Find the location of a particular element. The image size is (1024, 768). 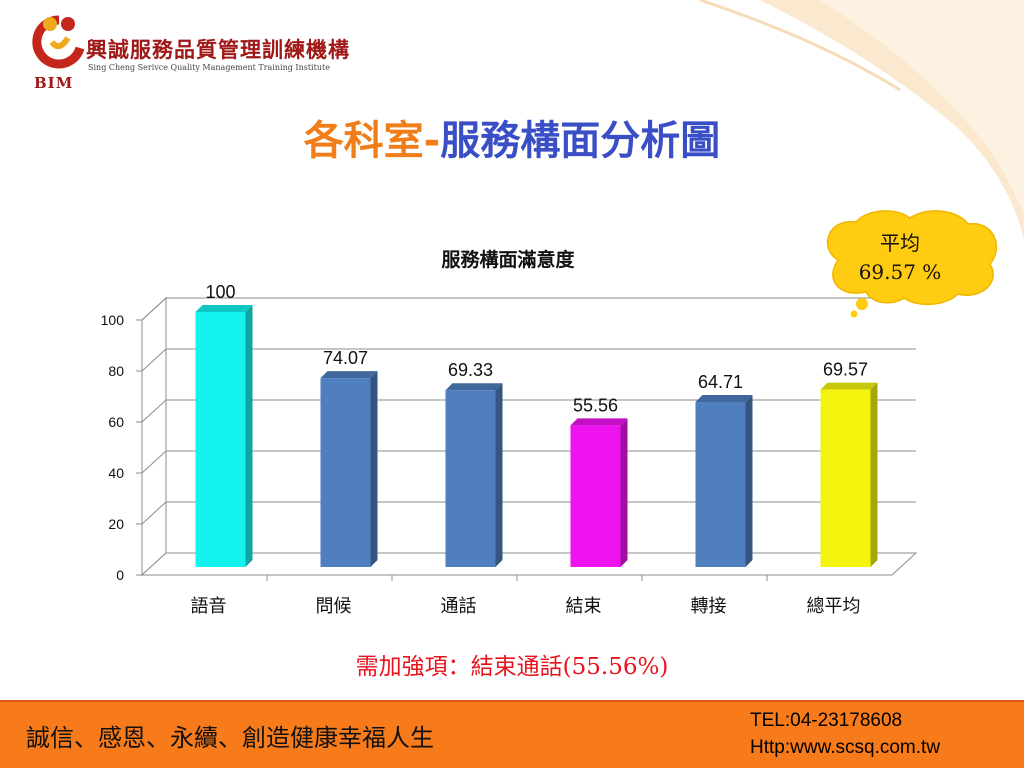

data-label: 69.57 is located at coordinates (845, 370).